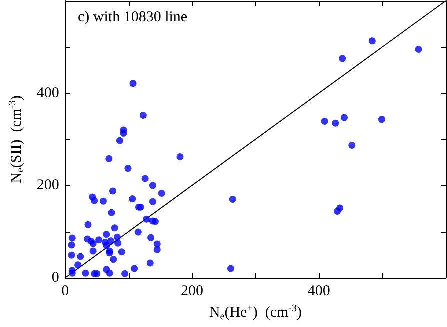  I want to click on annotation: c) with 10830 line, so click(133, 18).